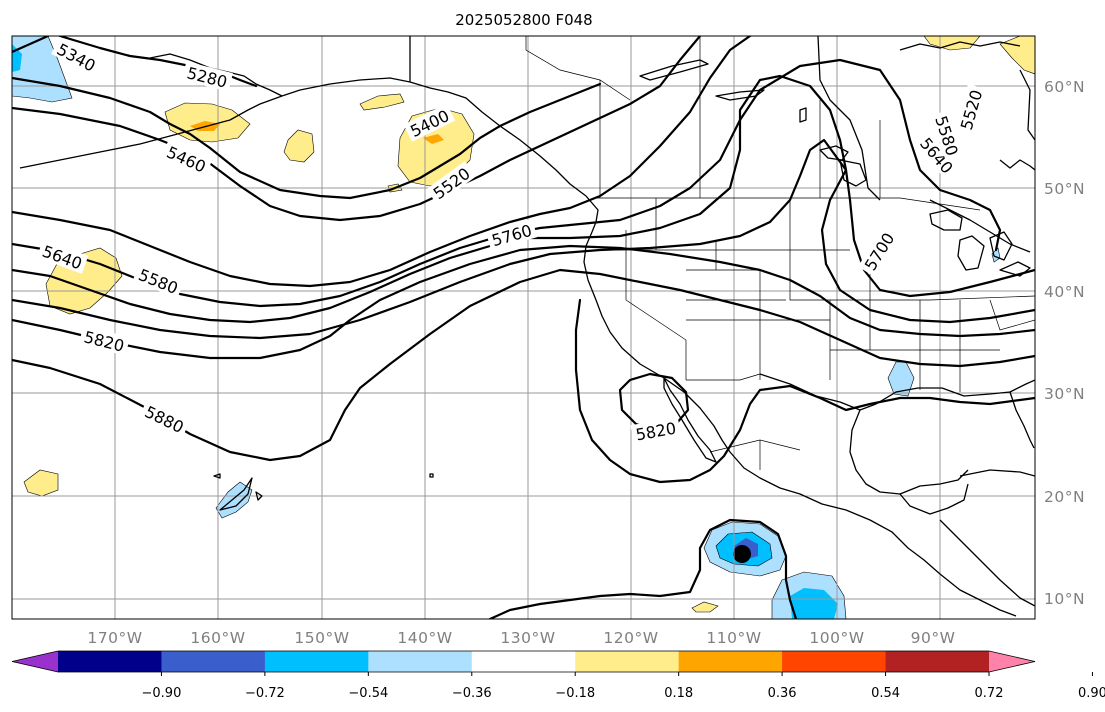  What do you see at coordinates (575, 693) in the screenshot?
I see `colorbar-tick-label: −0.18` at bounding box center [575, 693].